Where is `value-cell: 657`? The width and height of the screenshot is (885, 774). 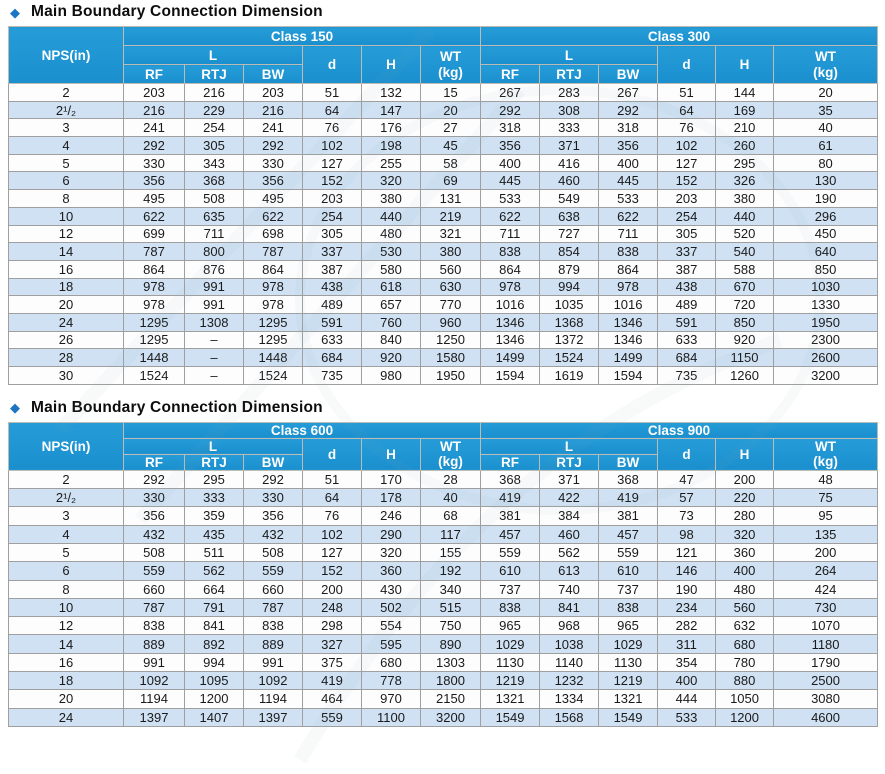 value-cell: 657 is located at coordinates (391, 304).